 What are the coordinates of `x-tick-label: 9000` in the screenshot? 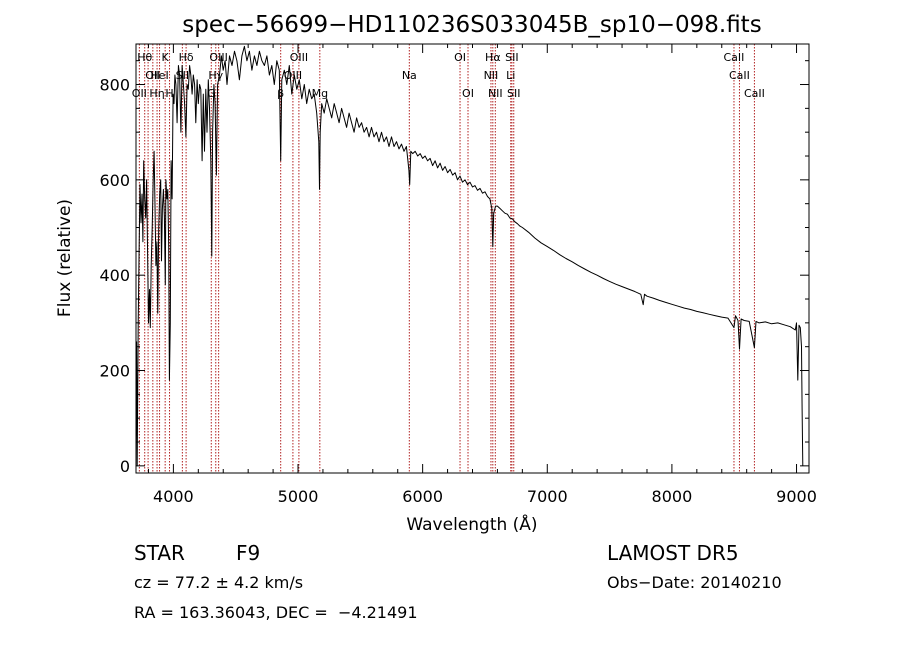 It's located at (796, 496).